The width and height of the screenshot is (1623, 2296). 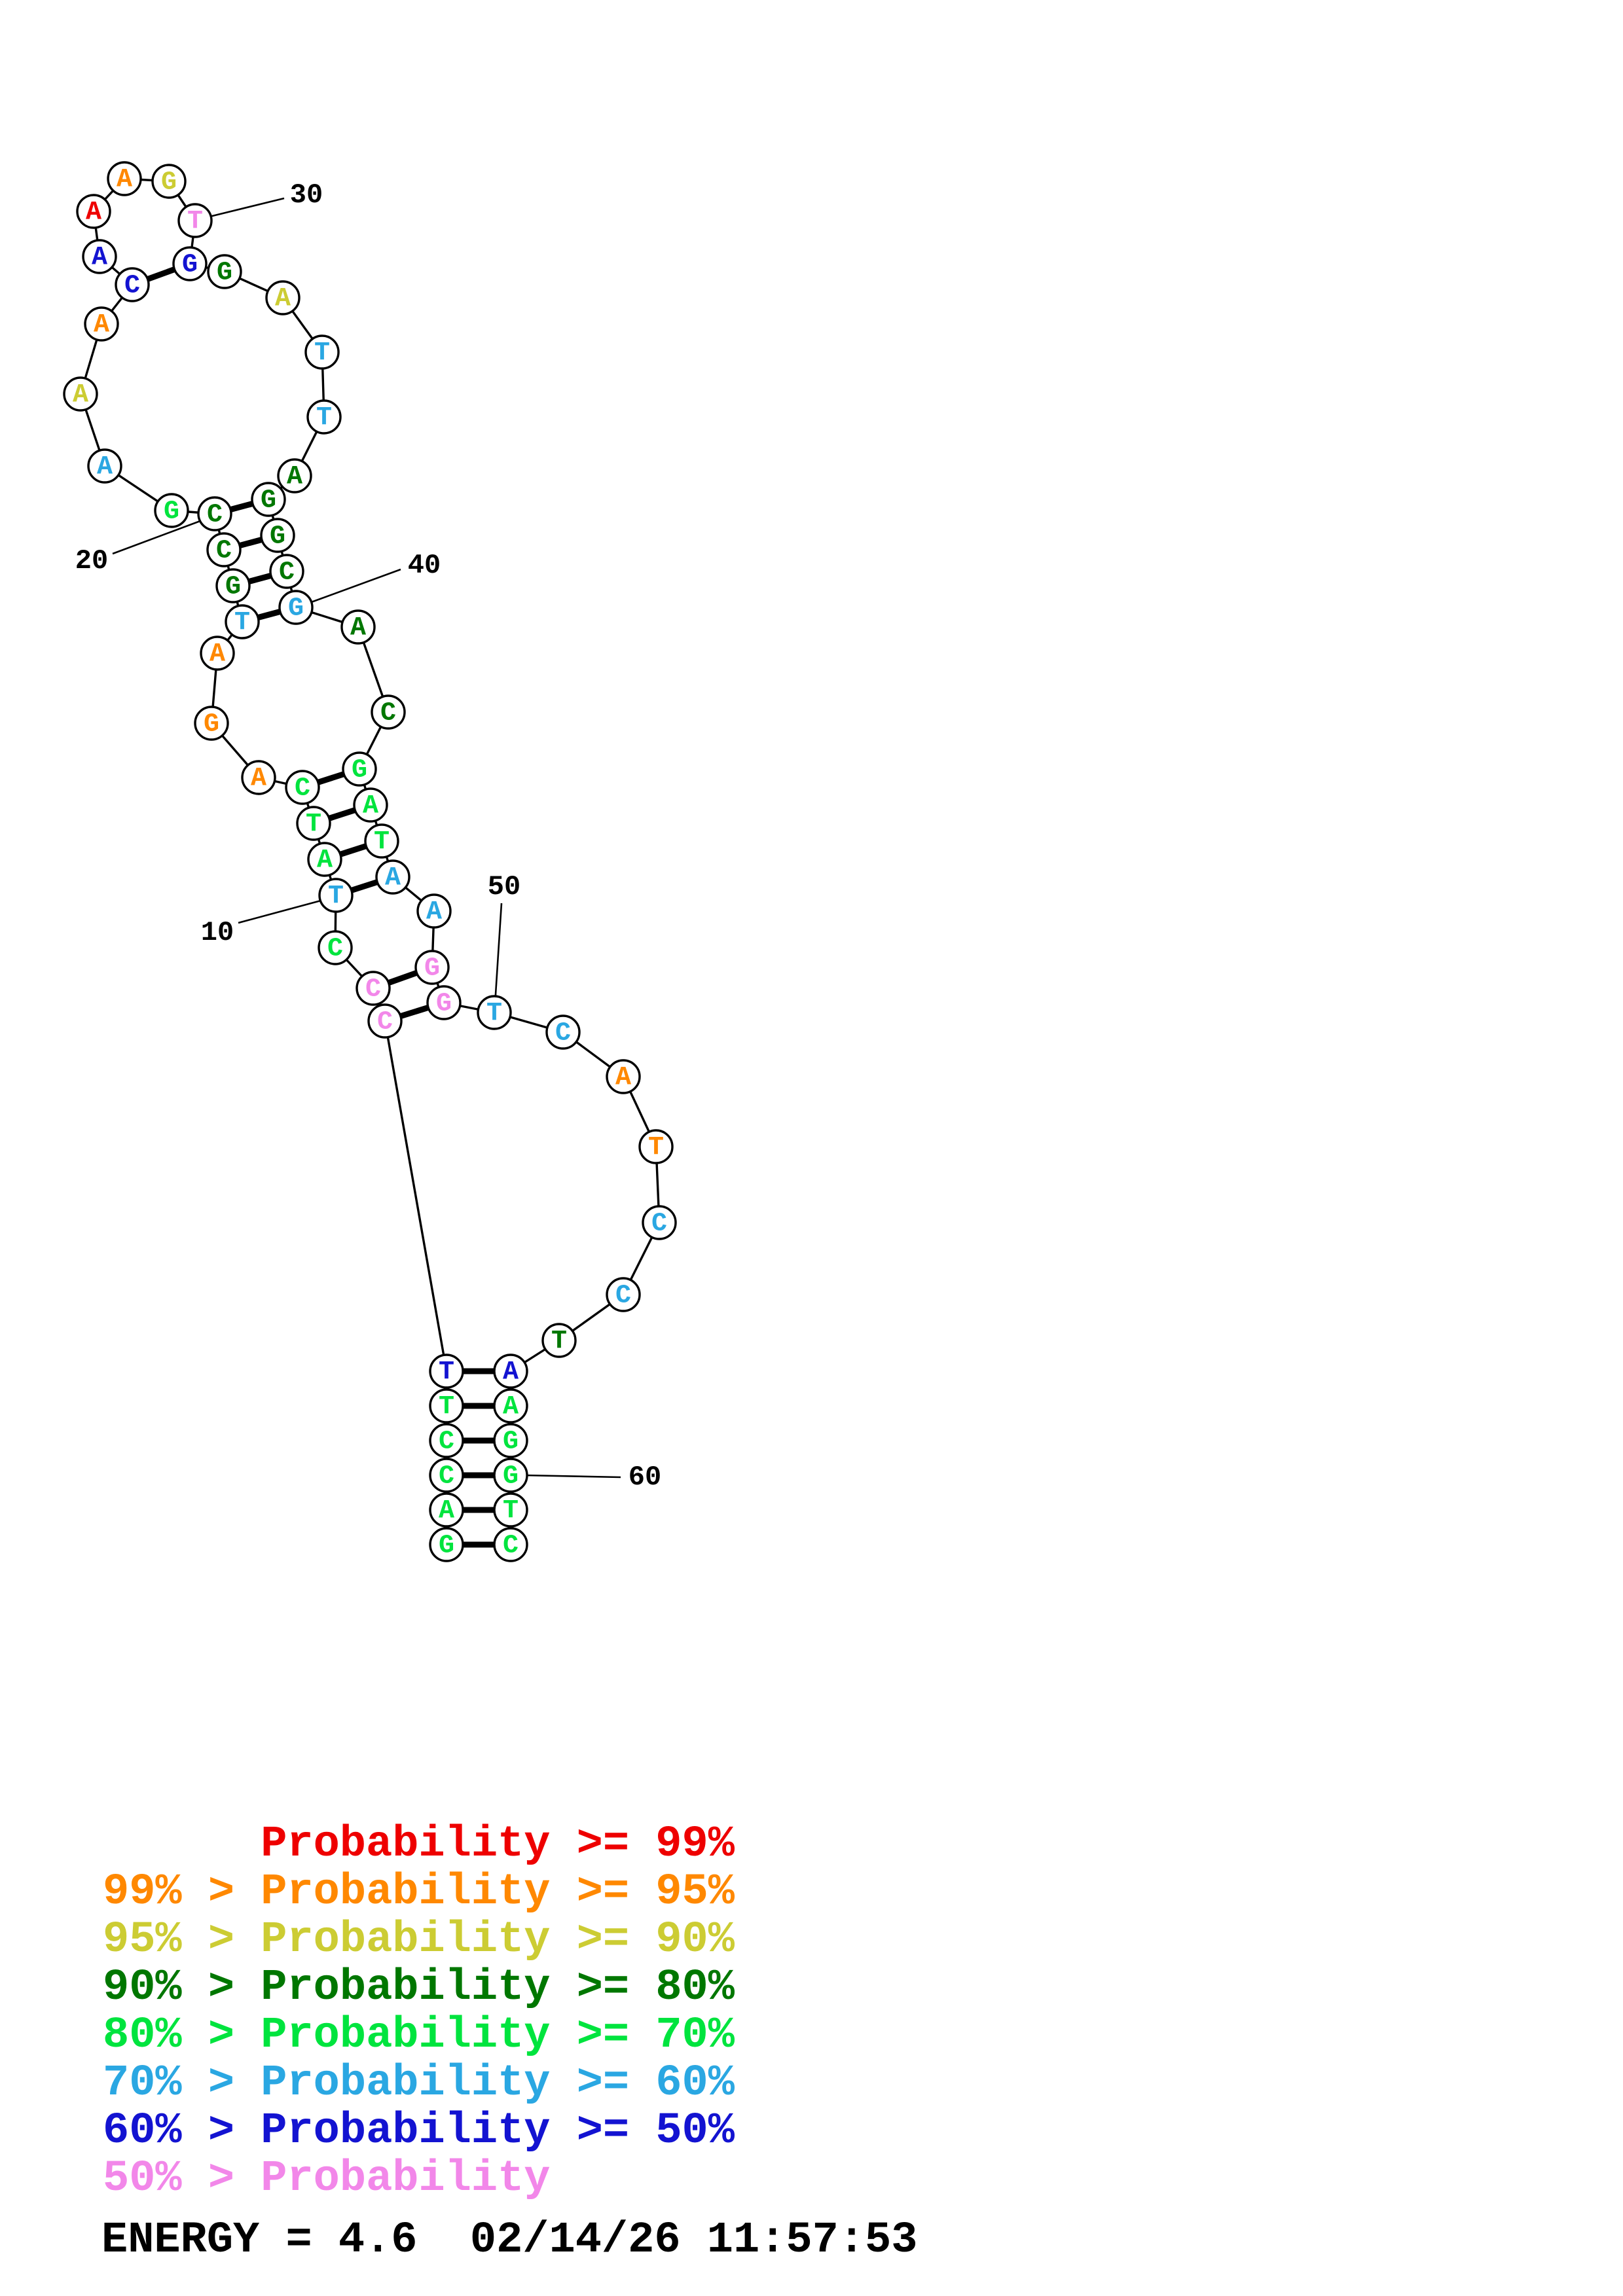 What do you see at coordinates (498, 1844) in the screenshot?
I see `legend-row: Probability >= 99%` at bounding box center [498, 1844].